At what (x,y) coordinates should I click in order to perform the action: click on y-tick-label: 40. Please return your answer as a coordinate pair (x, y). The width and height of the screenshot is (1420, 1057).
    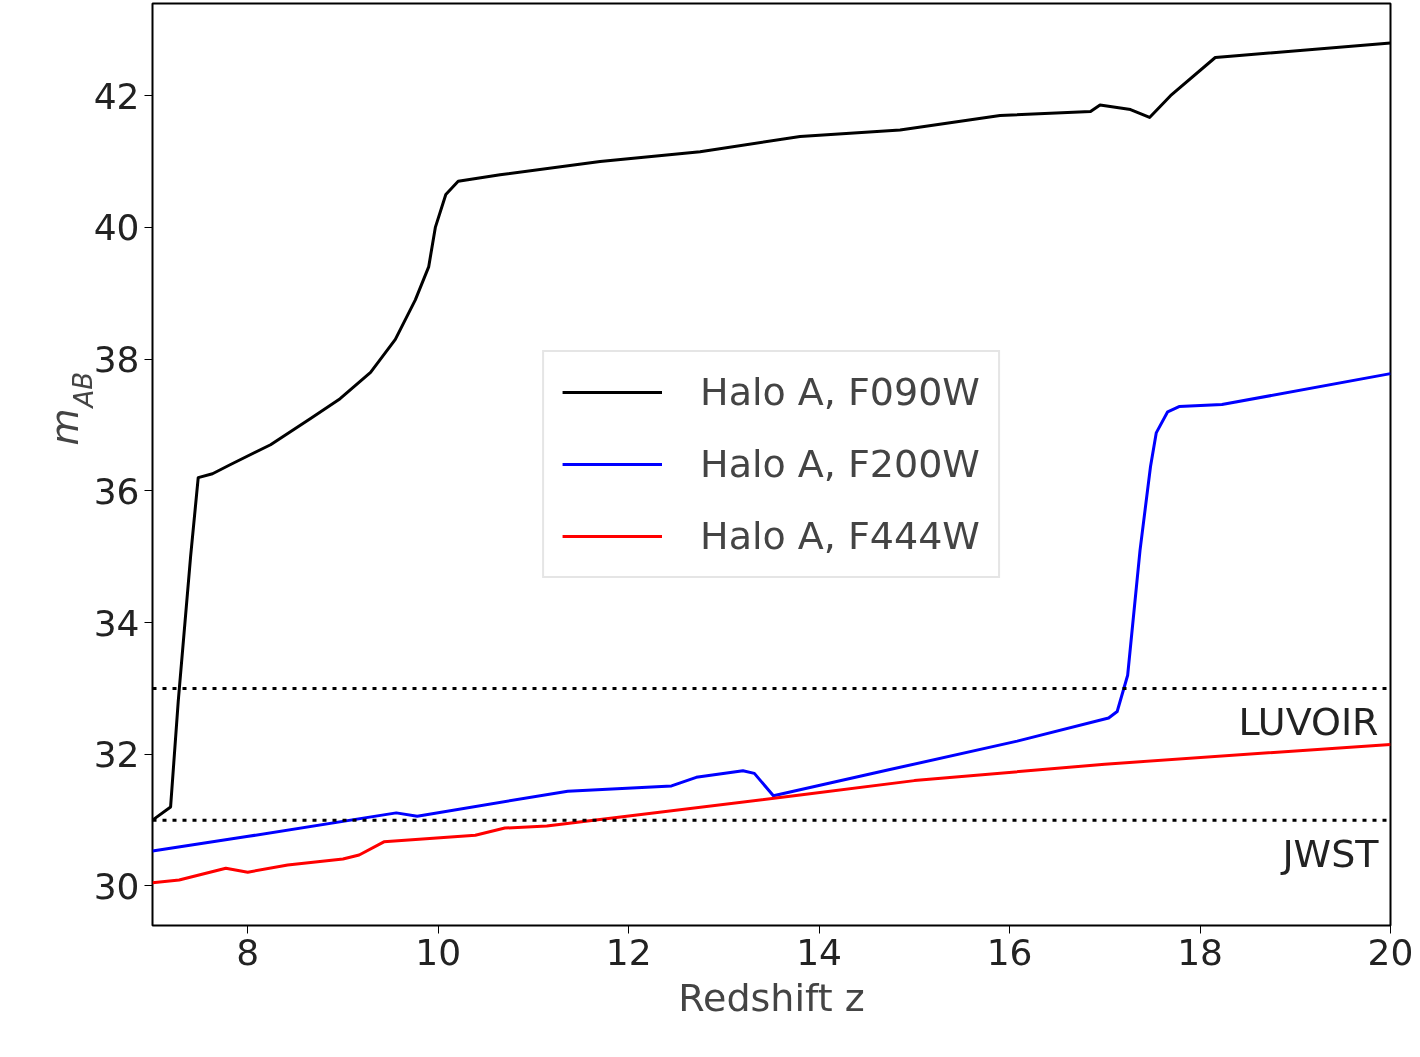
    Looking at the image, I should click on (116, 228).